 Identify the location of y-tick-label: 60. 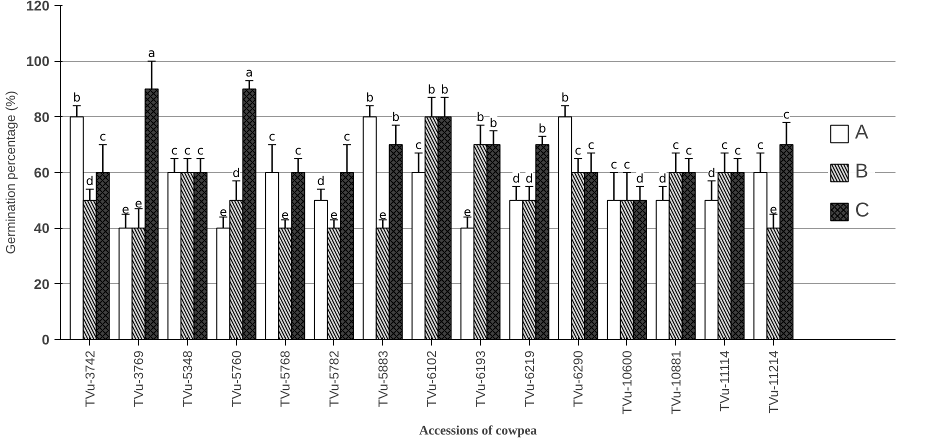
(42, 172).